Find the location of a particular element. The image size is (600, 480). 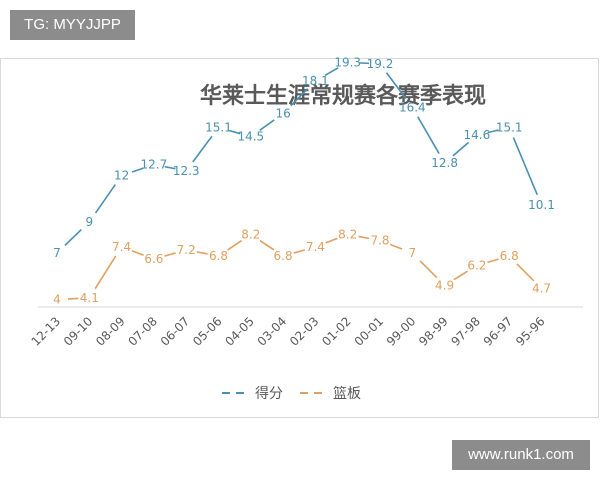

x-tick-label: 08-09 is located at coordinates (110, 331).